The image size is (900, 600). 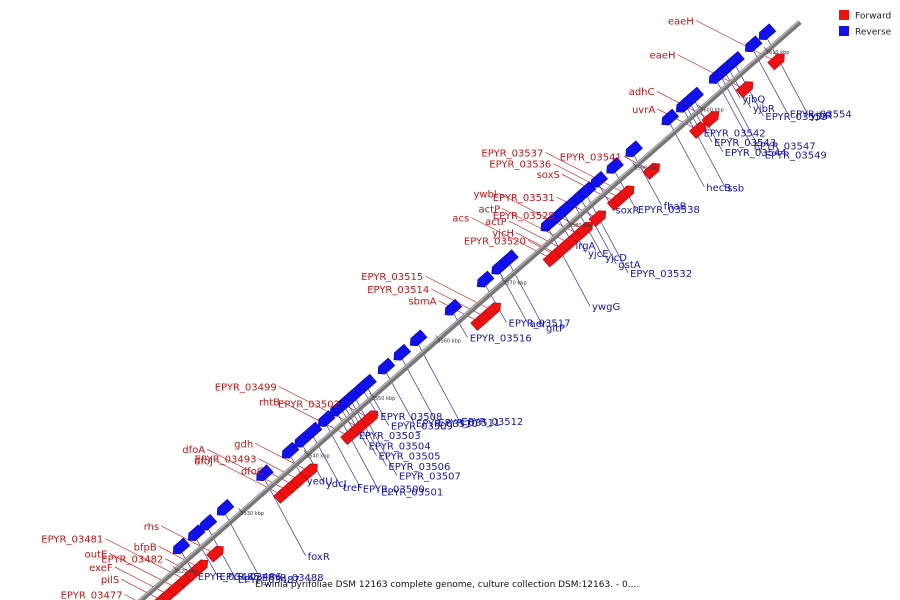 What do you see at coordinates (269, 403) in the screenshot?
I see `gene-label-rhtb-13: rhtB` at bounding box center [269, 403].